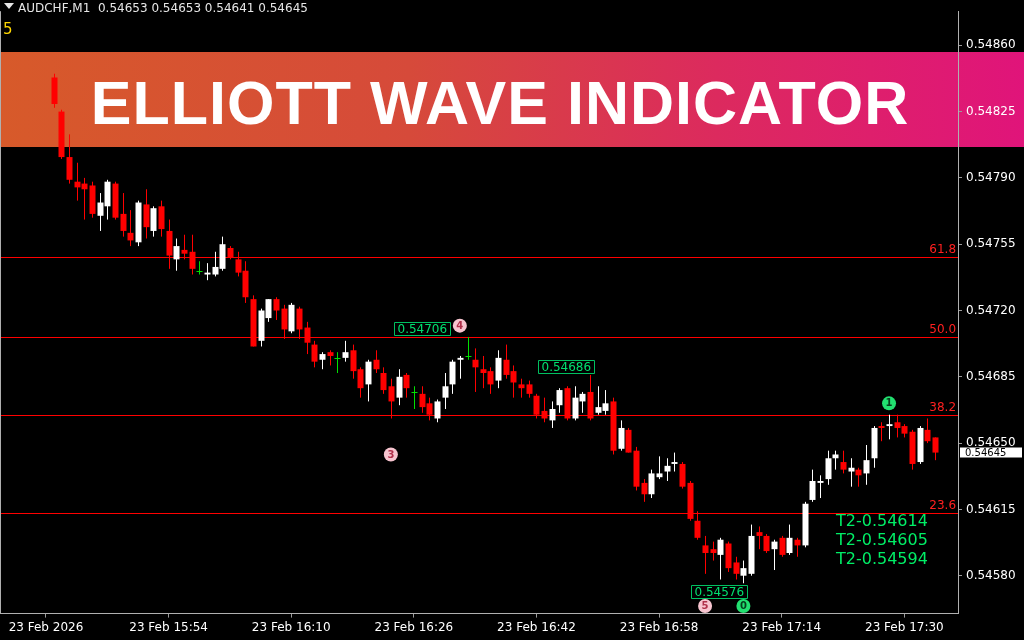  Describe the element at coordinates (991, 309) in the screenshot. I see `y-tick-label: 0.54720` at that location.